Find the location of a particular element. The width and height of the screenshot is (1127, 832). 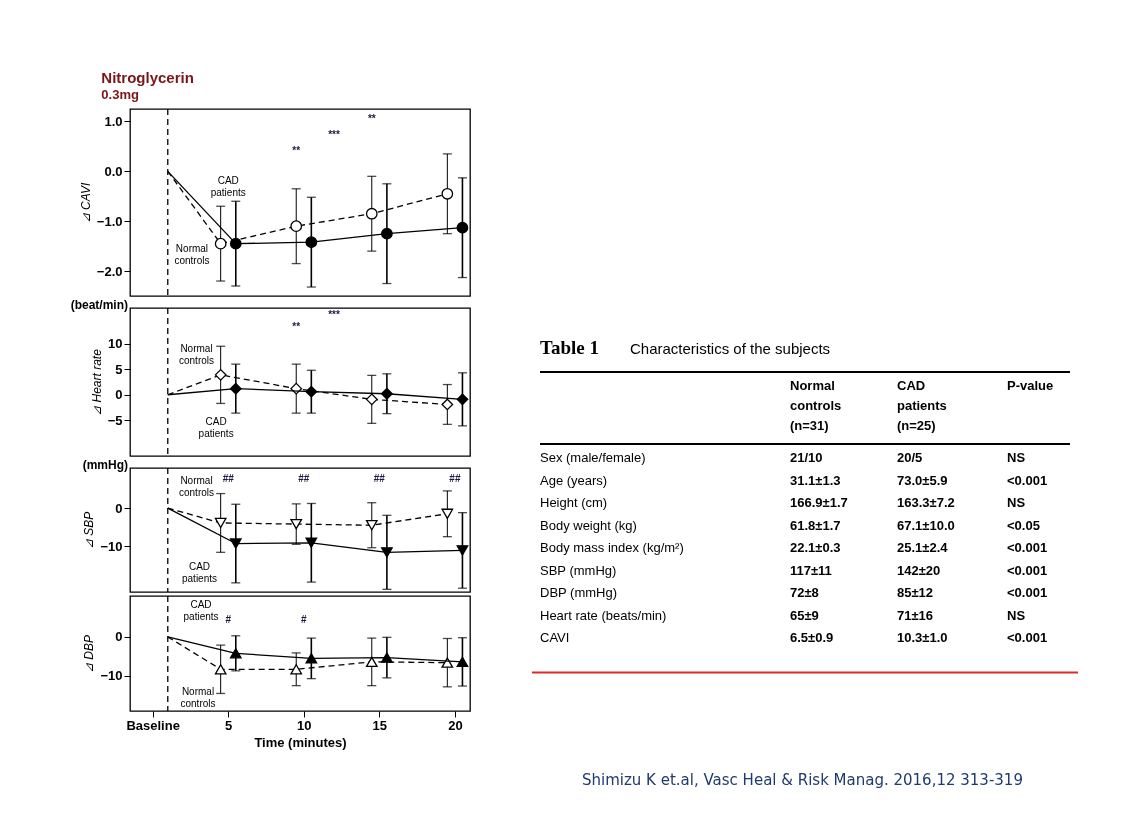

category-label: Body mass index (kg/m²) is located at coordinates (612, 547).